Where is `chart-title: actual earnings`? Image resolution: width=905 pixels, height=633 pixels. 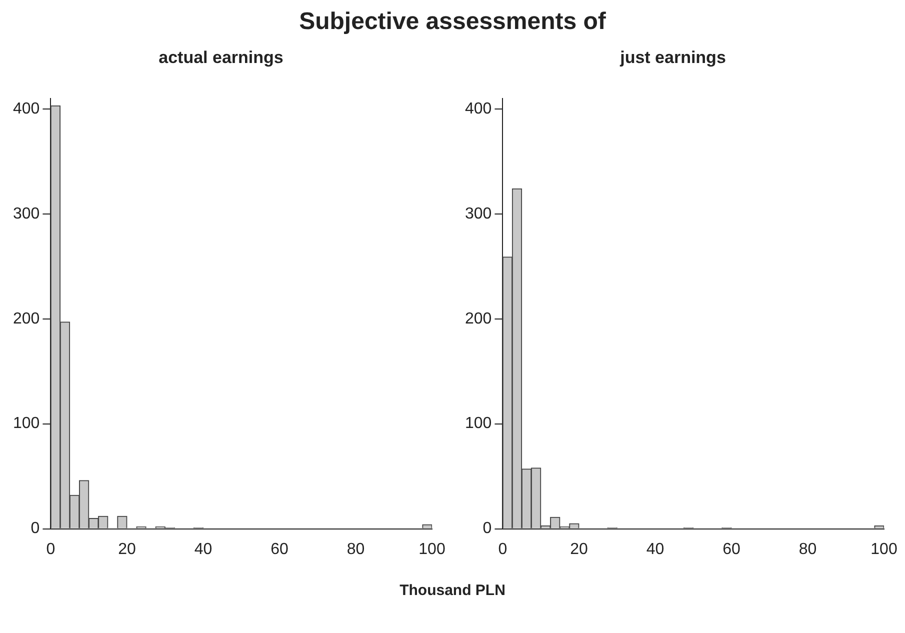 chart-title: actual earnings is located at coordinates (221, 57).